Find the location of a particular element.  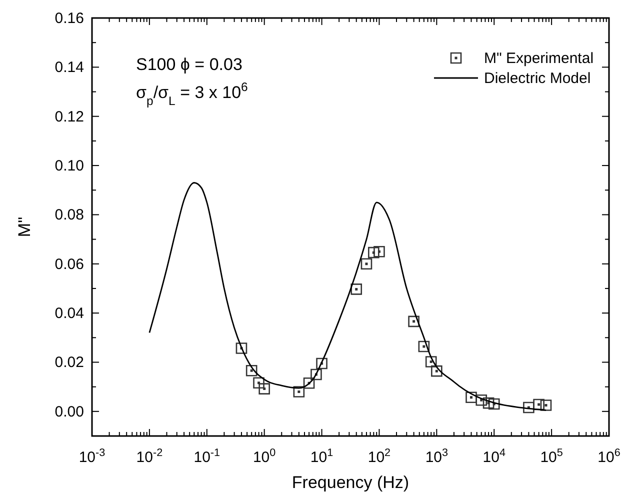

x-tick-label: 10$^{4}$ is located at coordinates (494, 456).